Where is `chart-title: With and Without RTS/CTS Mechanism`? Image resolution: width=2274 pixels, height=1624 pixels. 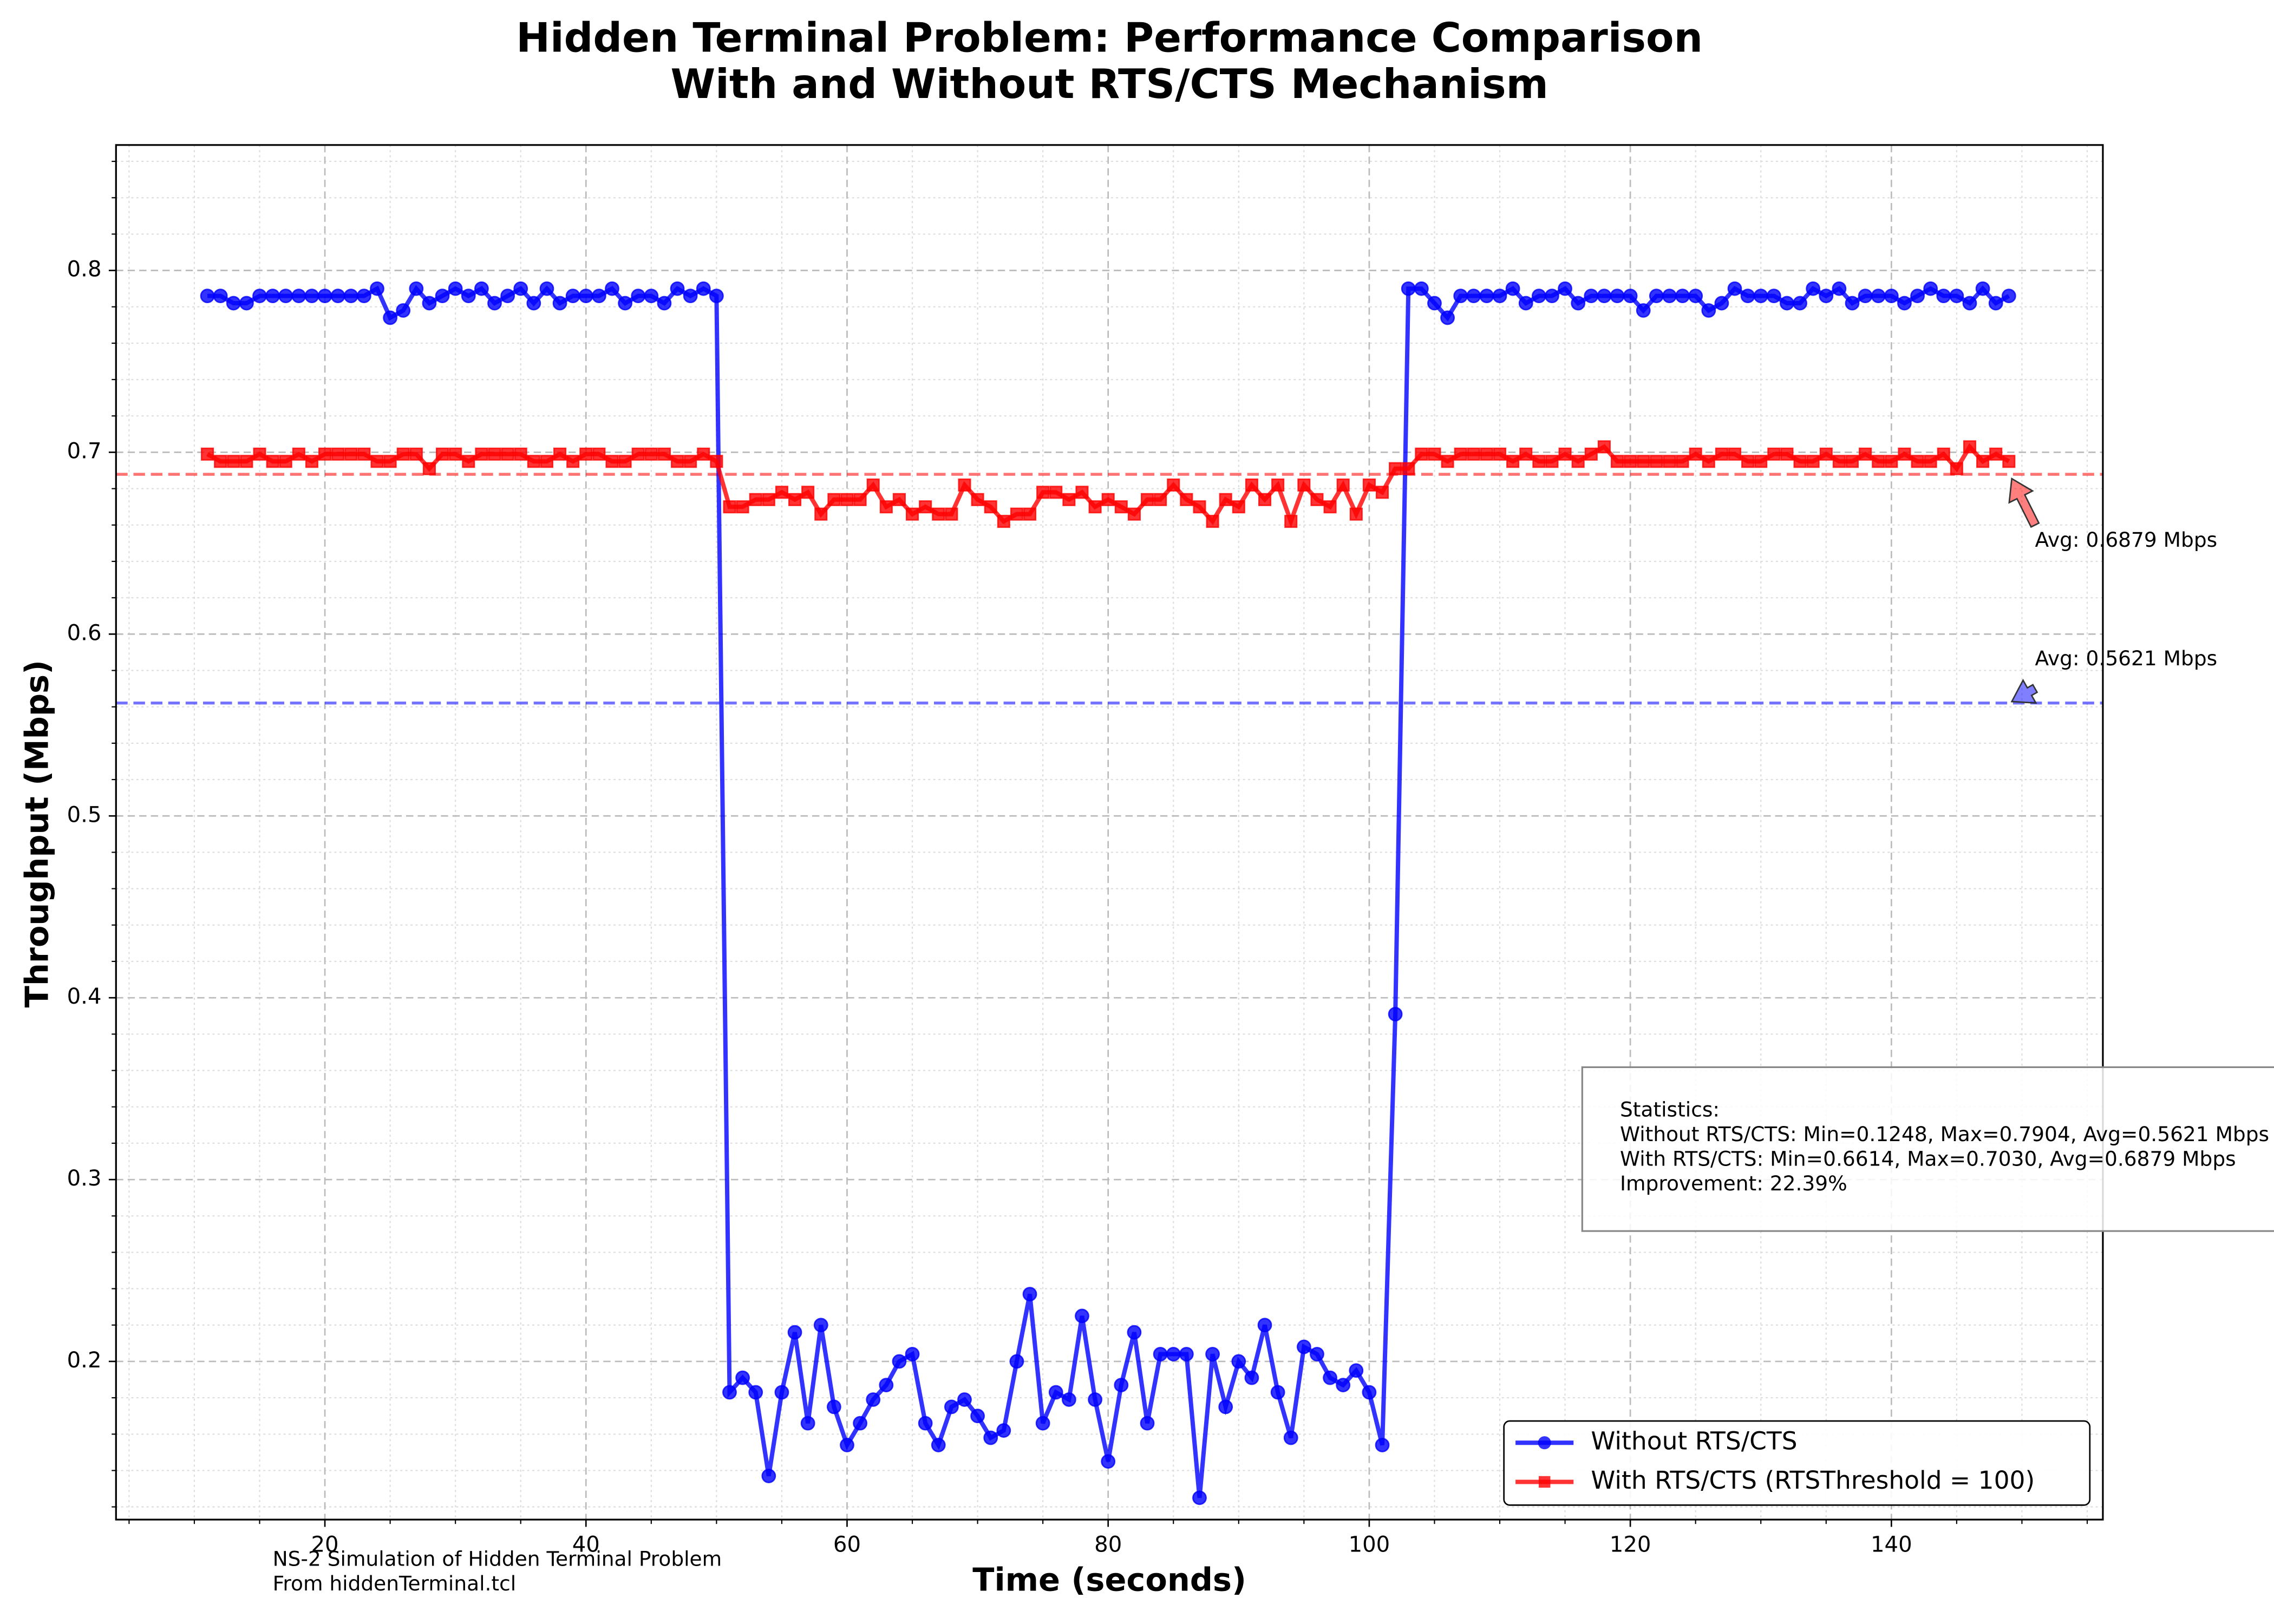 chart-title: With and Without RTS/CTS Mechanism is located at coordinates (1109, 84).